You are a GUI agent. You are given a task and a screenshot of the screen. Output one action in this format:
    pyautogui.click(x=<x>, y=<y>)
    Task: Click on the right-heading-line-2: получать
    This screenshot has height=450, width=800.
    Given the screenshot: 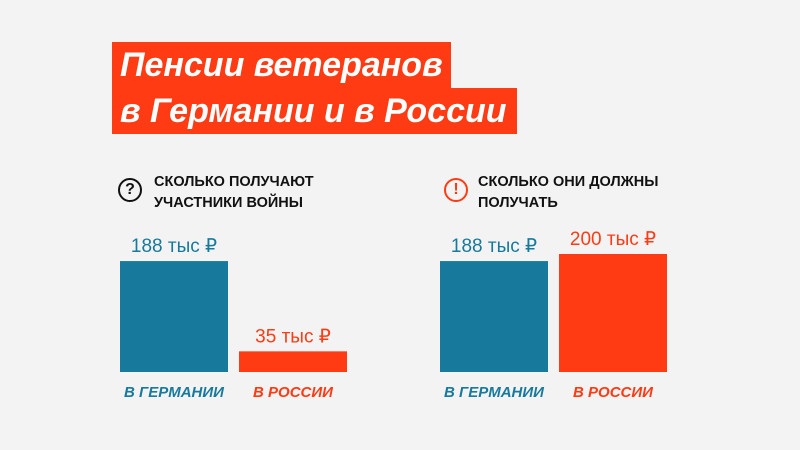 What is the action you would take?
    pyautogui.click(x=518, y=203)
    